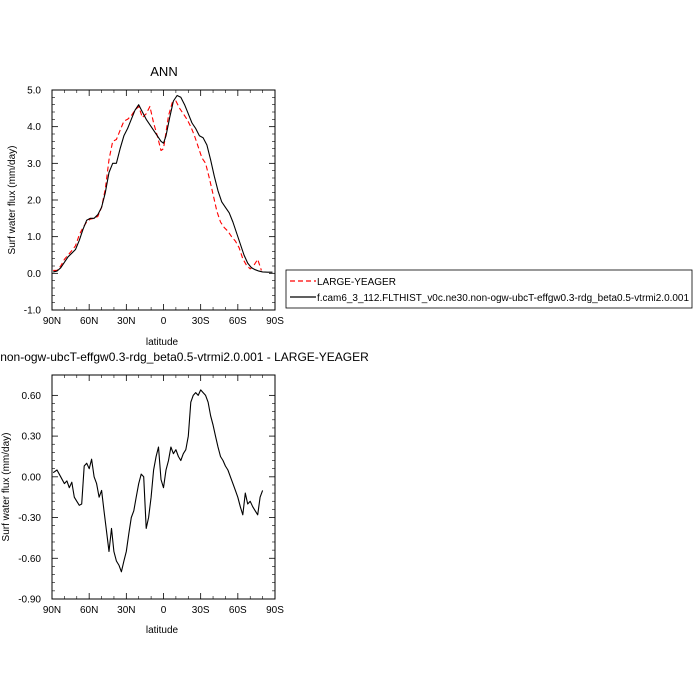 The width and height of the screenshot is (700, 700). I want to click on bottom-y-tick-label: 0.00, so click(32, 477).